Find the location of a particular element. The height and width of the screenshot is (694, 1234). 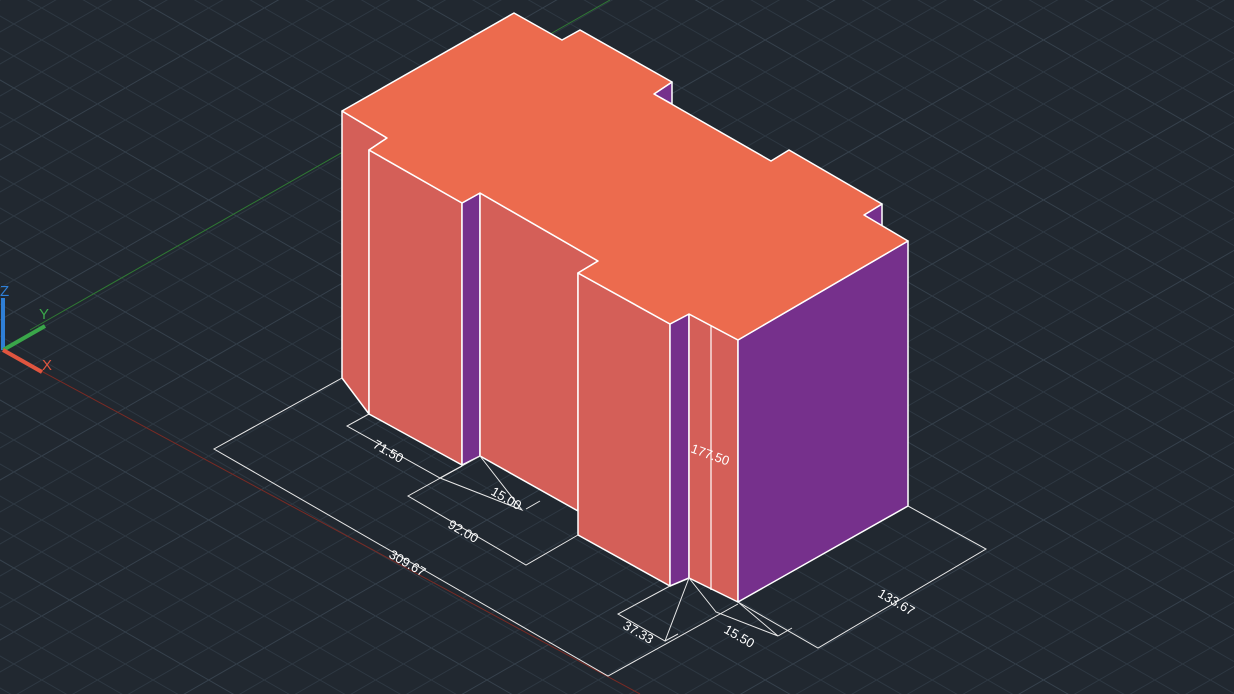

ucs-y-label: Y is located at coordinates (44, 314).